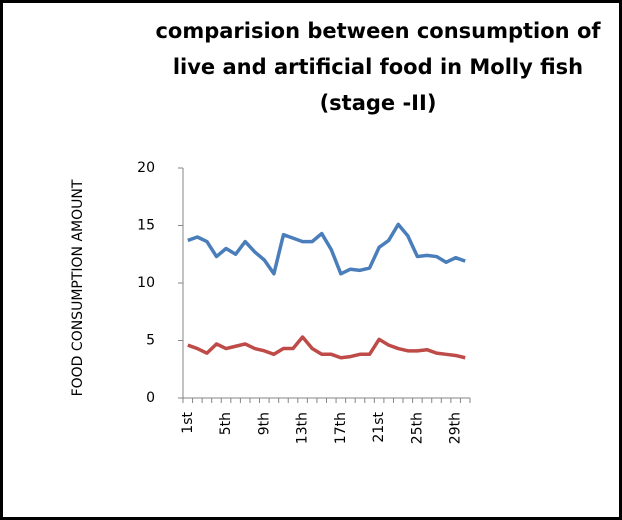  What do you see at coordinates (188, 423) in the screenshot?
I see `x-tick-label: 1st` at bounding box center [188, 423].